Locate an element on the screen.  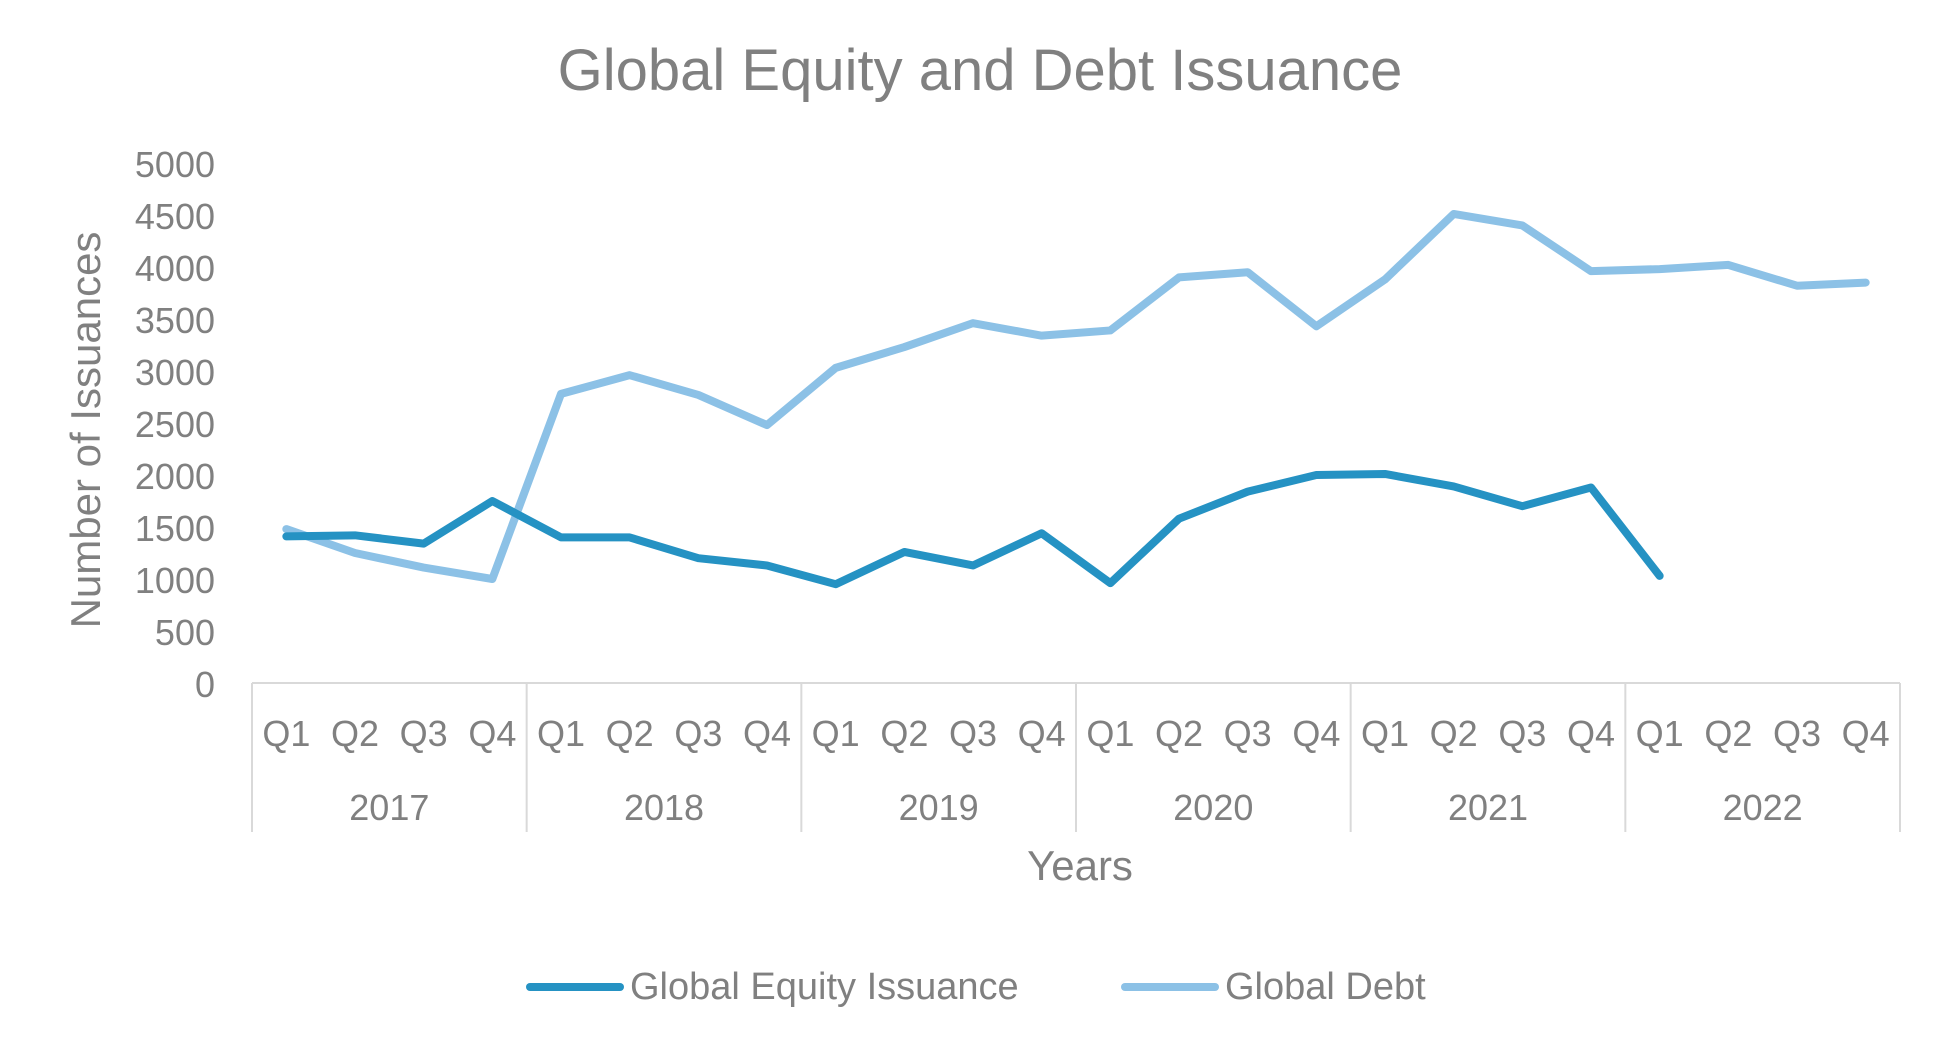
chart-title: Global Equity and Debt Issuance is located at coordinates (980, 70).